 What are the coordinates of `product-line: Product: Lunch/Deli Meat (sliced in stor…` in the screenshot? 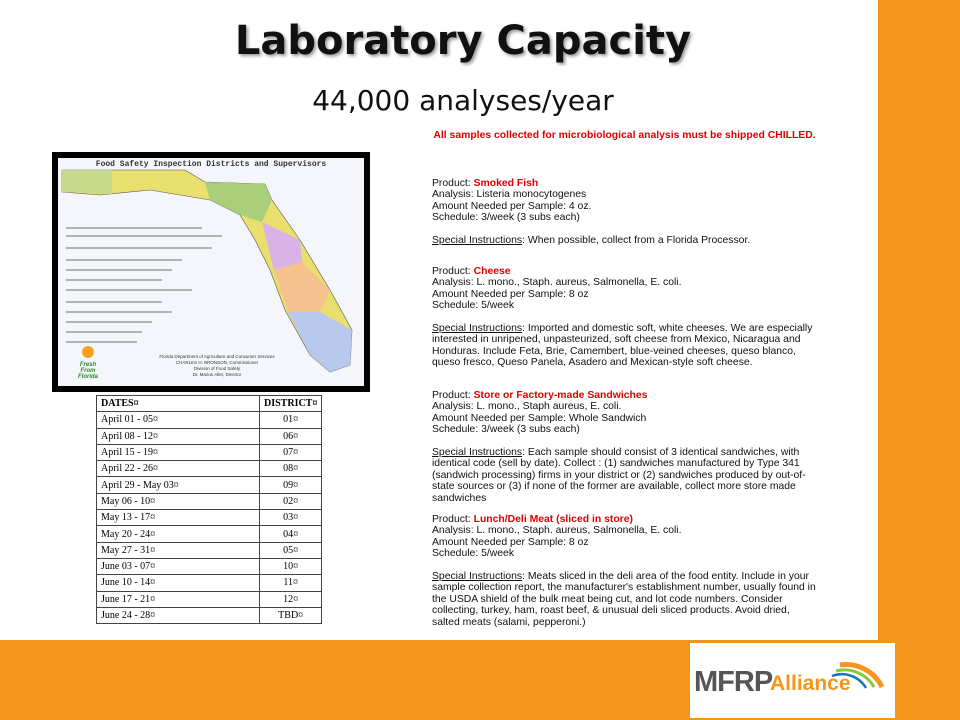 It's located at (624, 519).